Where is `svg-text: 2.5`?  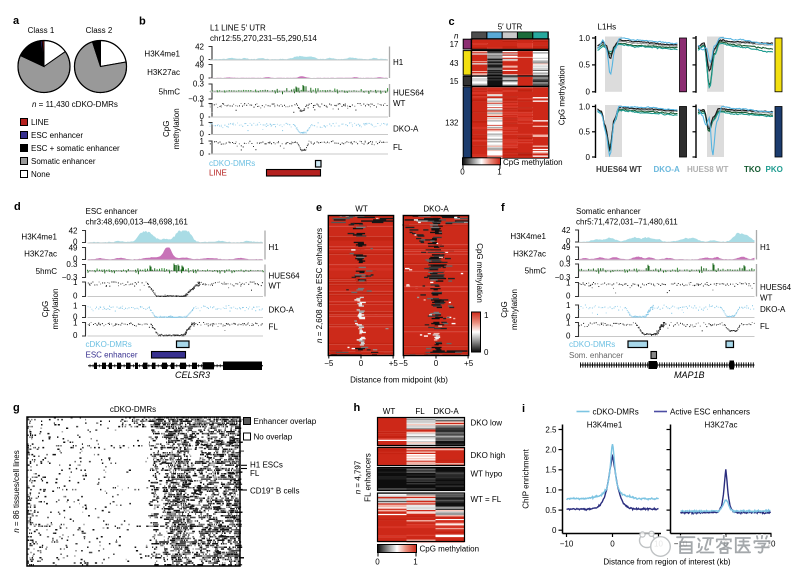 svg-text: 2.5 is located at coordinates (551, 429).